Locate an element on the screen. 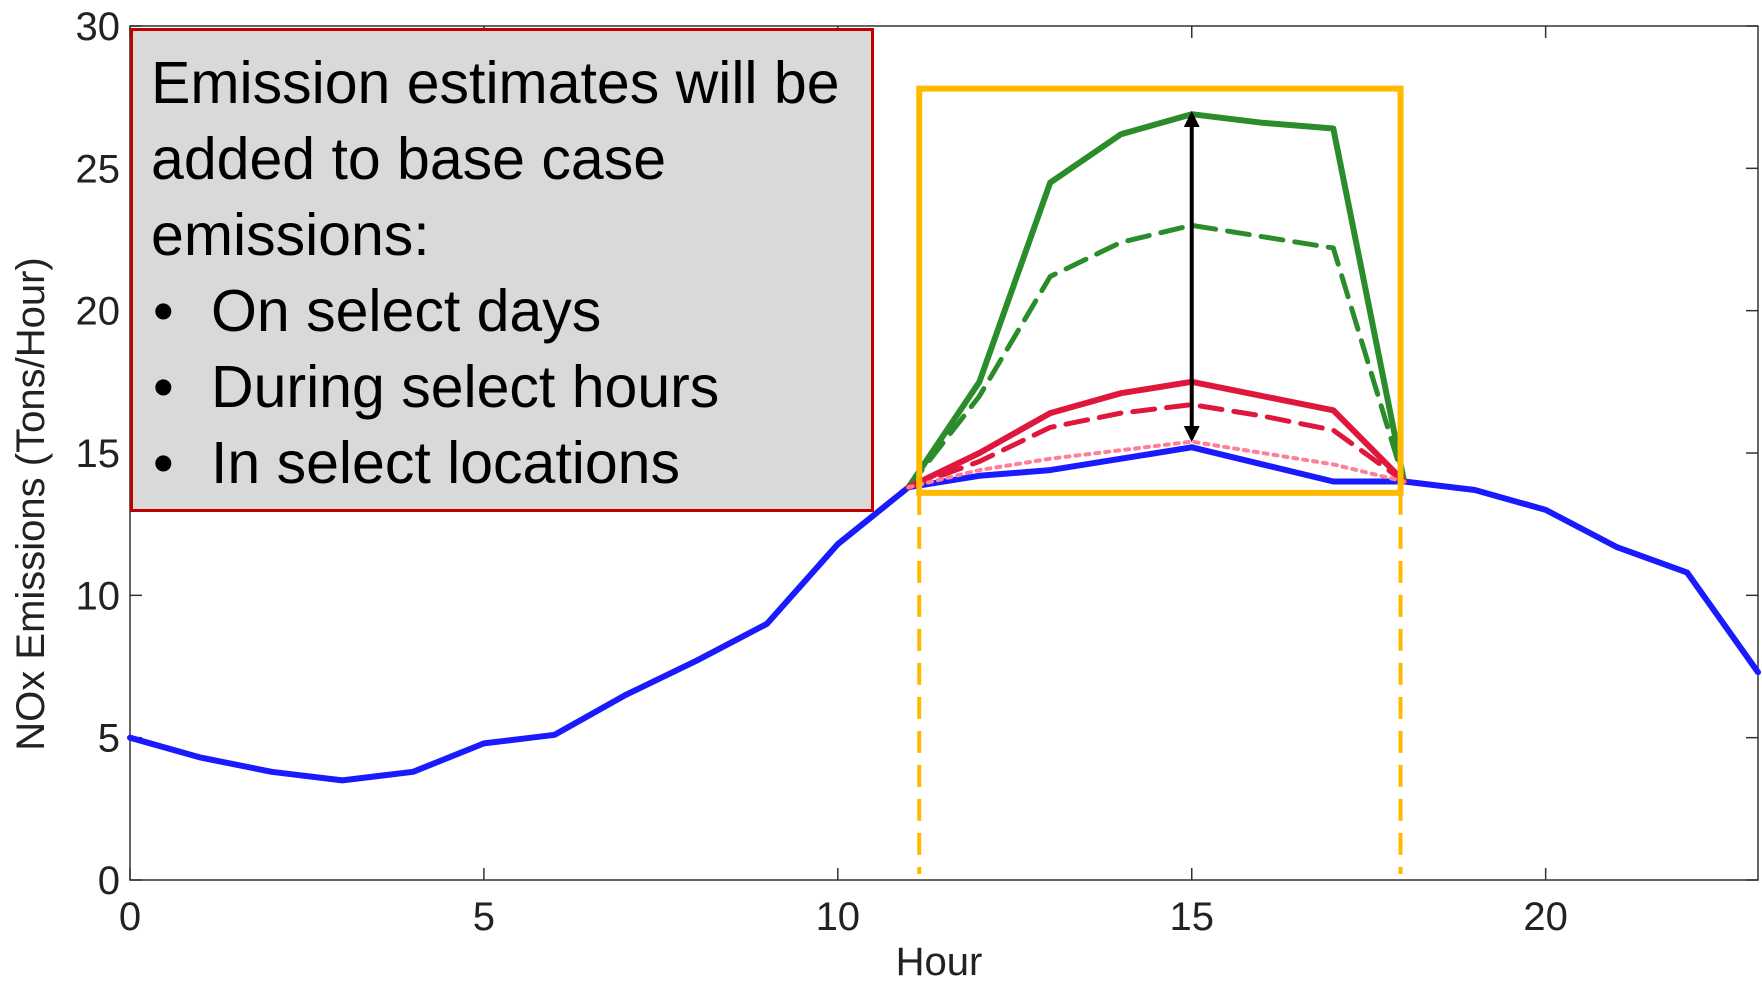 The width and height of the screenshot is (1762, 987). note-bullet-item: • On select days is located at coordinates (502, 311).